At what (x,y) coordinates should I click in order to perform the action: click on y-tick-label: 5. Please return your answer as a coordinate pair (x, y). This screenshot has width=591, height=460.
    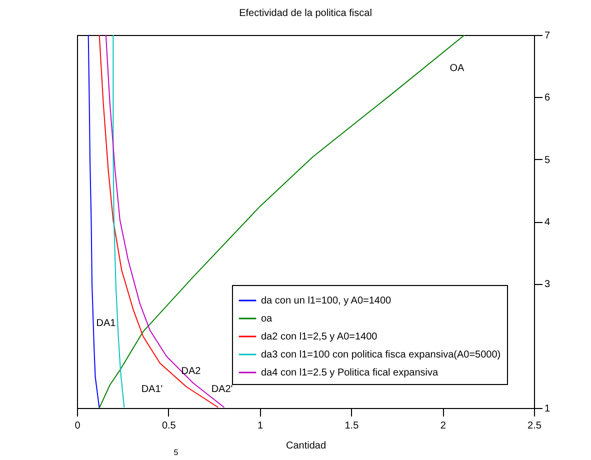
    Looking at the image, I should click on (547, 160).